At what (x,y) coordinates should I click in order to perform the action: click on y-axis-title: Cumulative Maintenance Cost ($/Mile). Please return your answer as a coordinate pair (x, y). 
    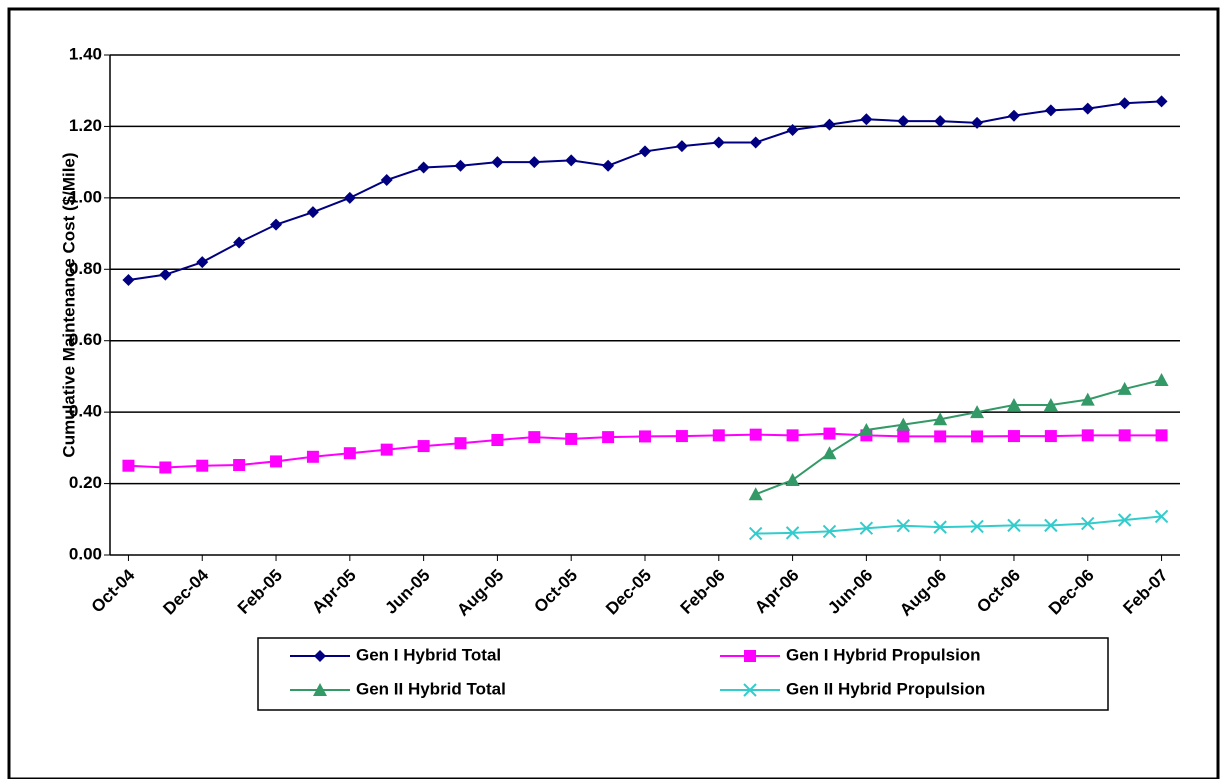
    Looking at the image, I should click on (68, 304).